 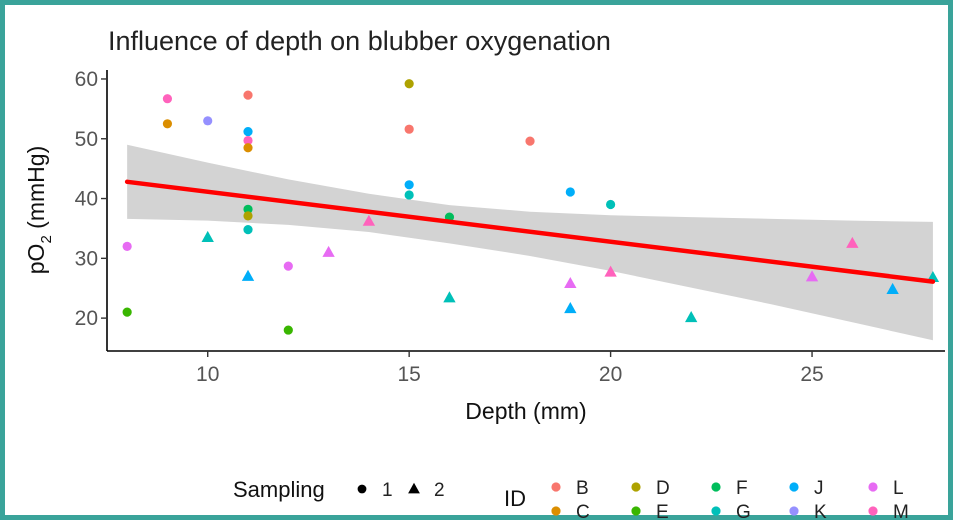 What do you see at coordinates (582, 488) in the screenshot?
I see `legend-id-label: B` at bounding box center [582, 488].